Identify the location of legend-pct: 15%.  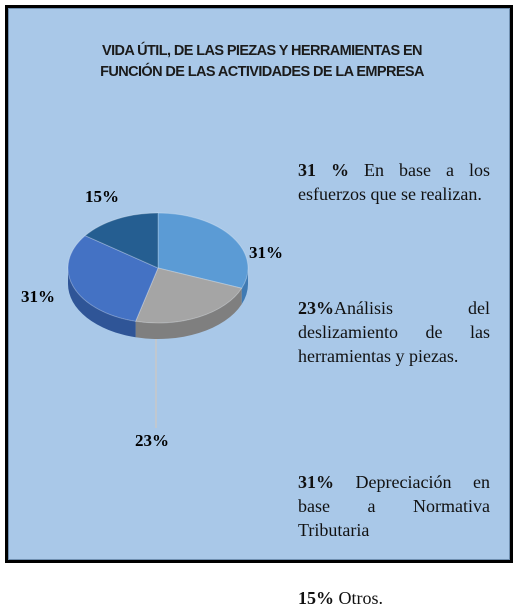
(316, 598).